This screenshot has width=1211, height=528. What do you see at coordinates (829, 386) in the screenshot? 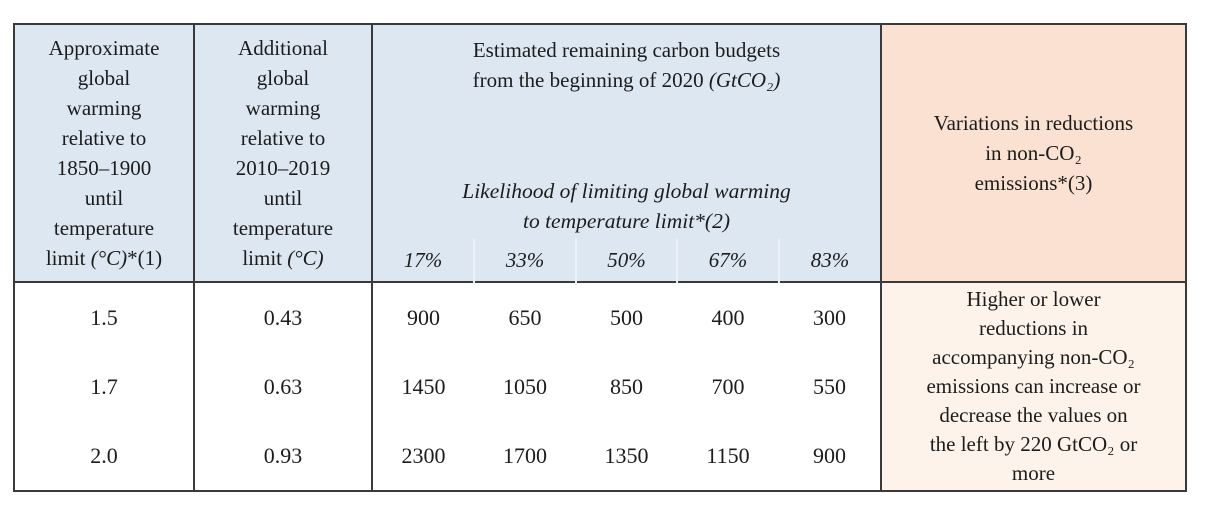
I see `budget-cell: 550` at bounding box center [829, 386].